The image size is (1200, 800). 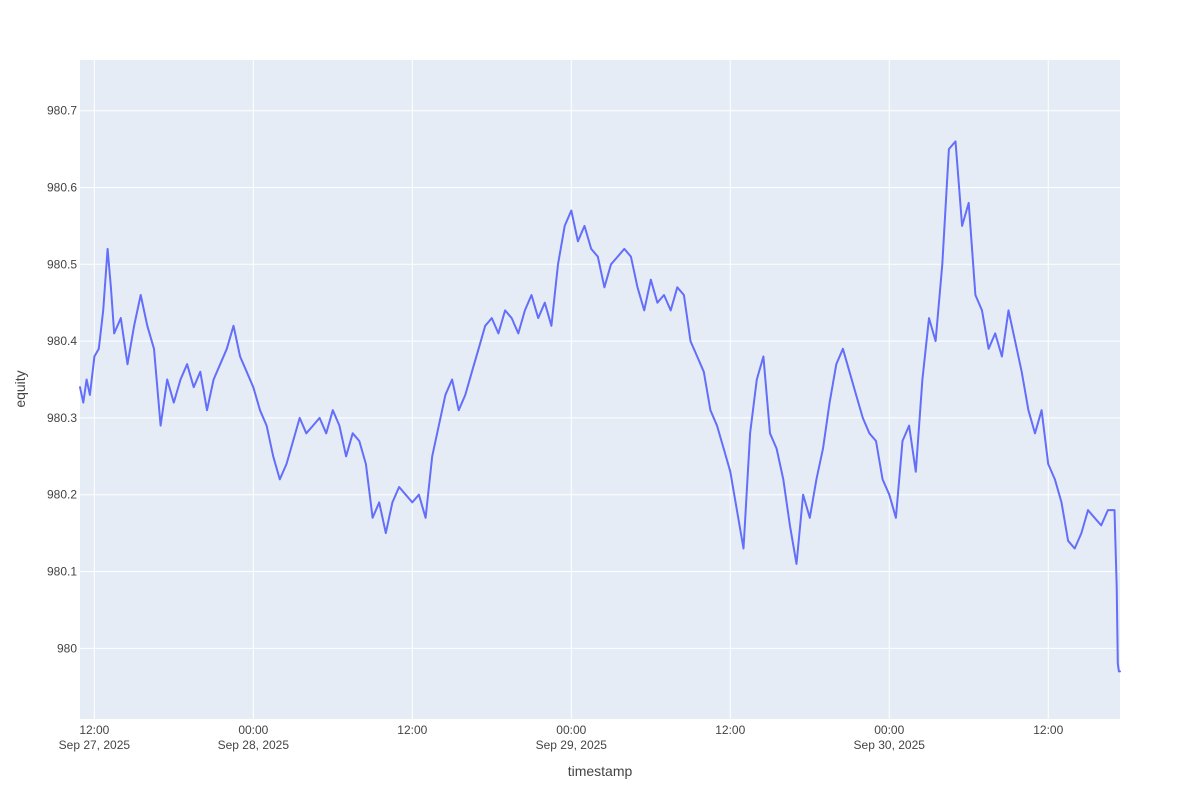 I want to click on y-tick-label: 980.2, so click(x=62, y=495).